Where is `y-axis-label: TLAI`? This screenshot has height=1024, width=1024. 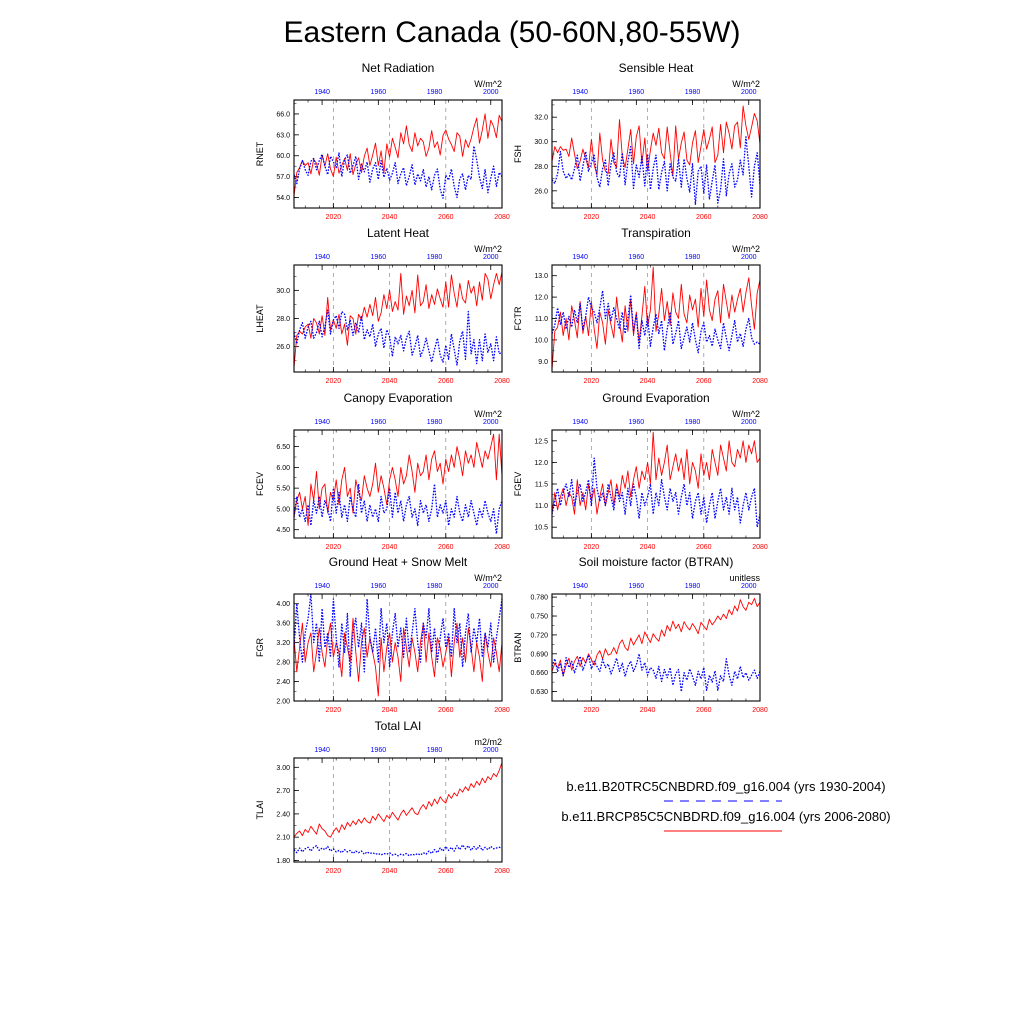 y-axis-label: TLAI is located at coordinates (260, 809).